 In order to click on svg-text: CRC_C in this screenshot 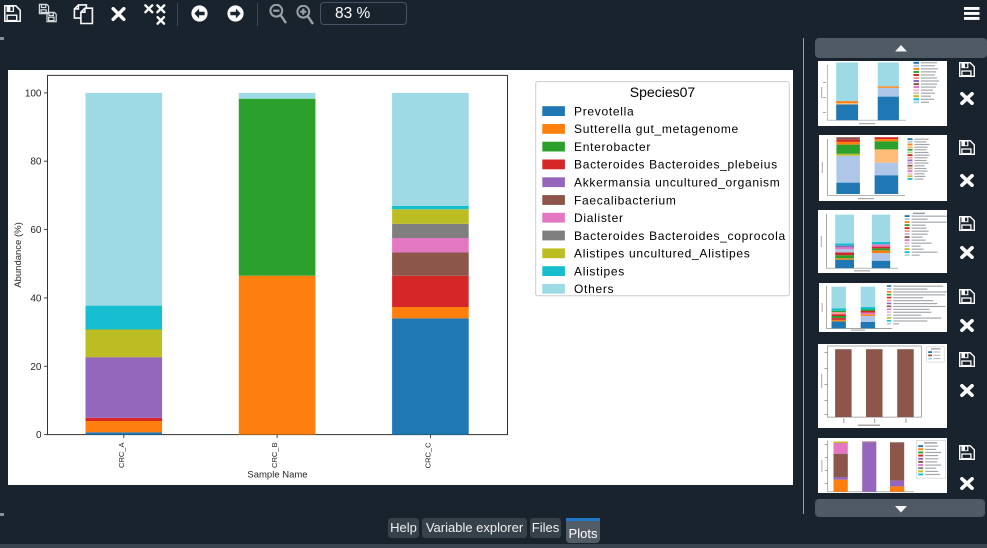, I will do `click(427, 455)`.